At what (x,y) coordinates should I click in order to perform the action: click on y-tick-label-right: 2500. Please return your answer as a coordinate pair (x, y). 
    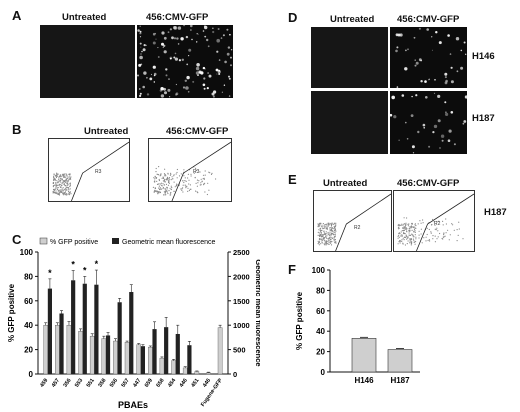
    Looking at the image, I should click on (241, 252).